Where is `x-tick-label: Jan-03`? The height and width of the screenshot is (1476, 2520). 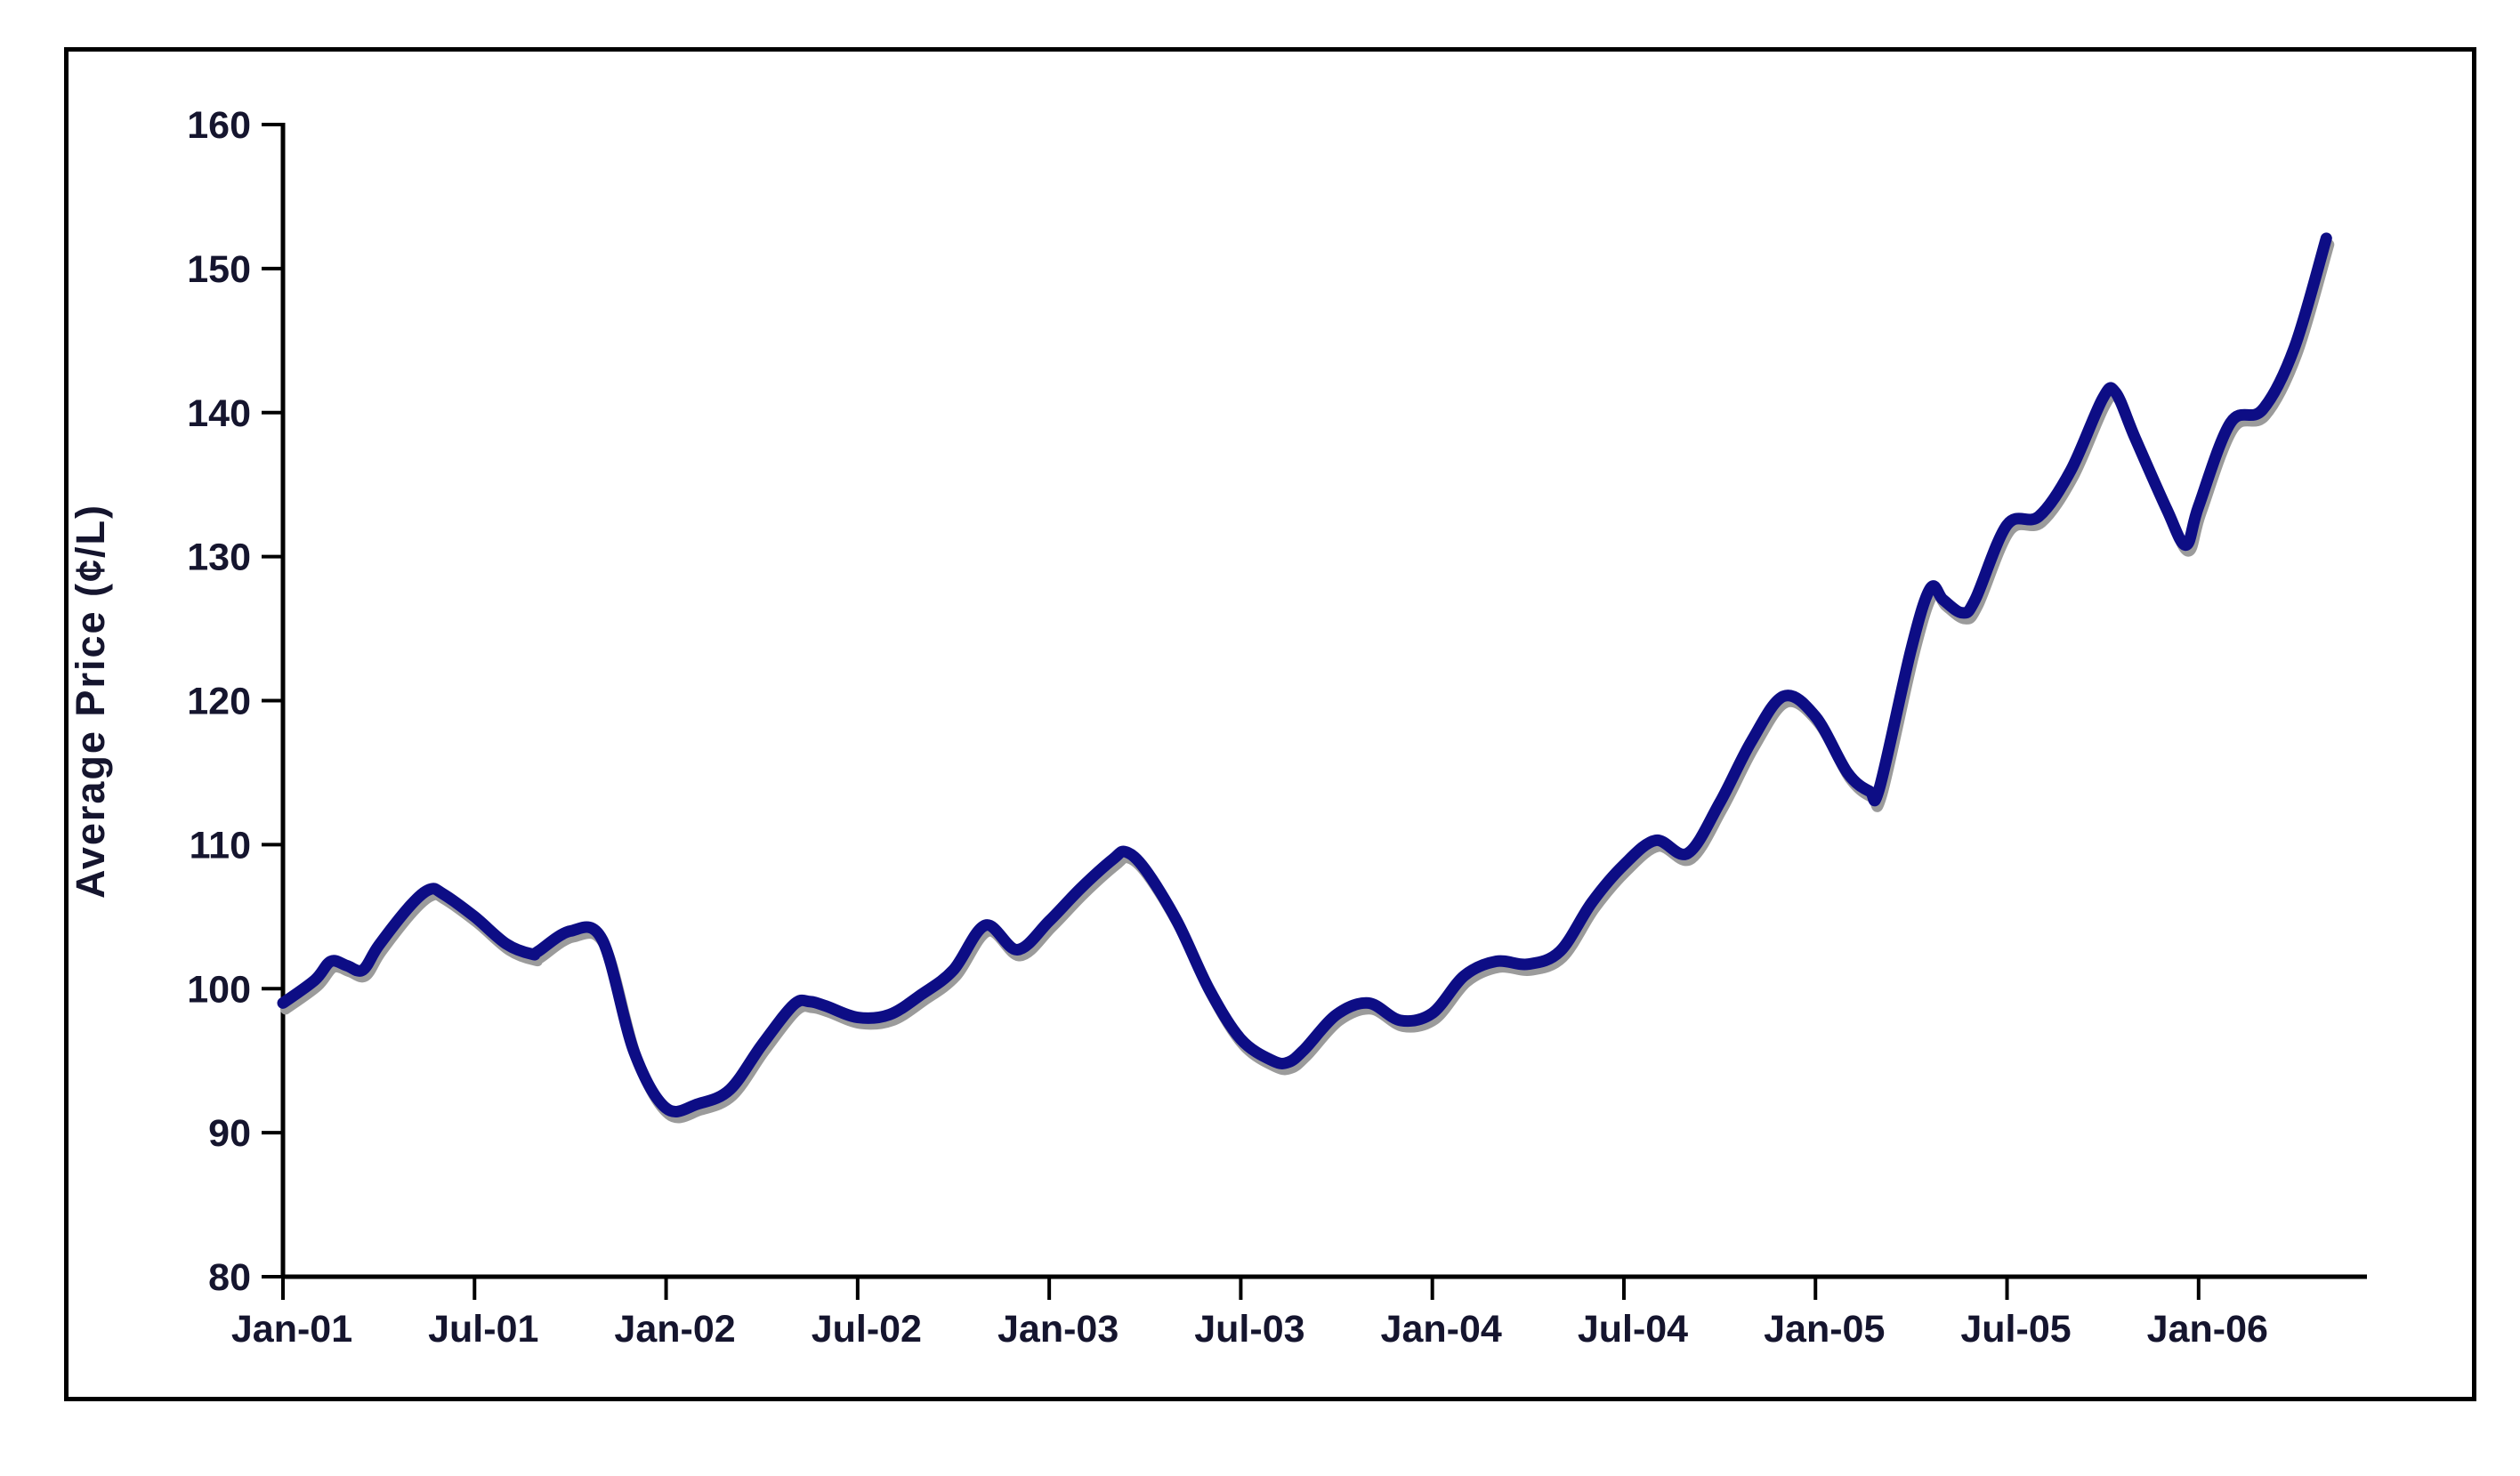
x-tick-label: Jan-03 is located at coordinates (1058, 1329).